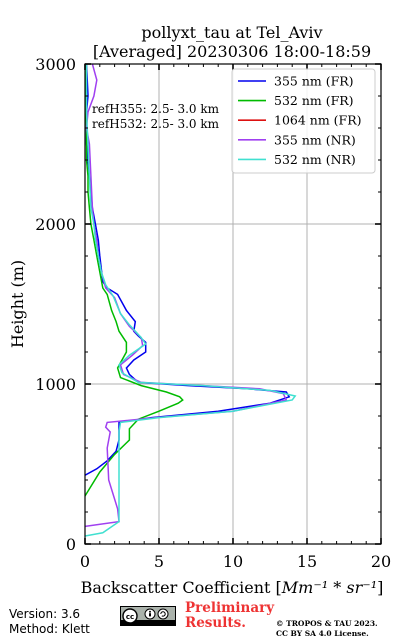 The image size is (400, 640). What do you see at coordinates (232, 587) in the screenshot?
I see `x-axis-label: Backscatter Coefficient [Mm⁻¹ * sr⁻¹]` at bounding box center [232, 587].